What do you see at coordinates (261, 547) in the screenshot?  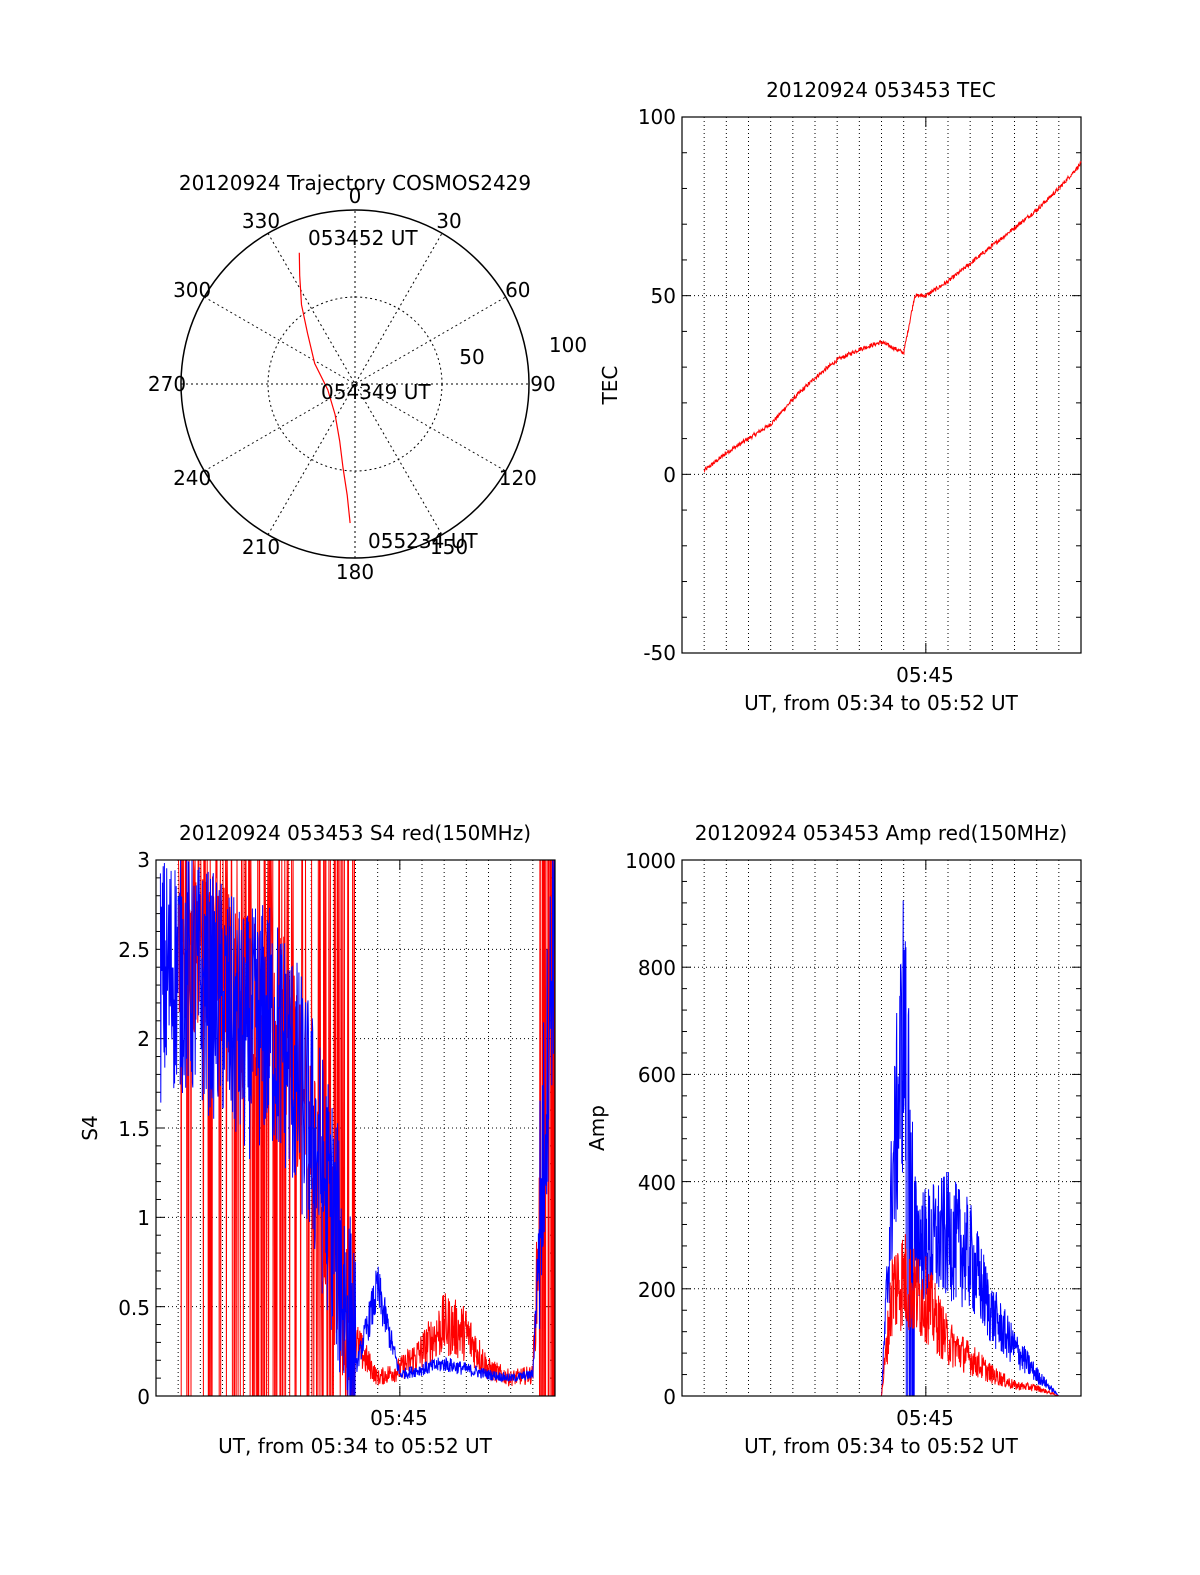 I see `polar-angle-label: 210` at bounding box center [261, 547].